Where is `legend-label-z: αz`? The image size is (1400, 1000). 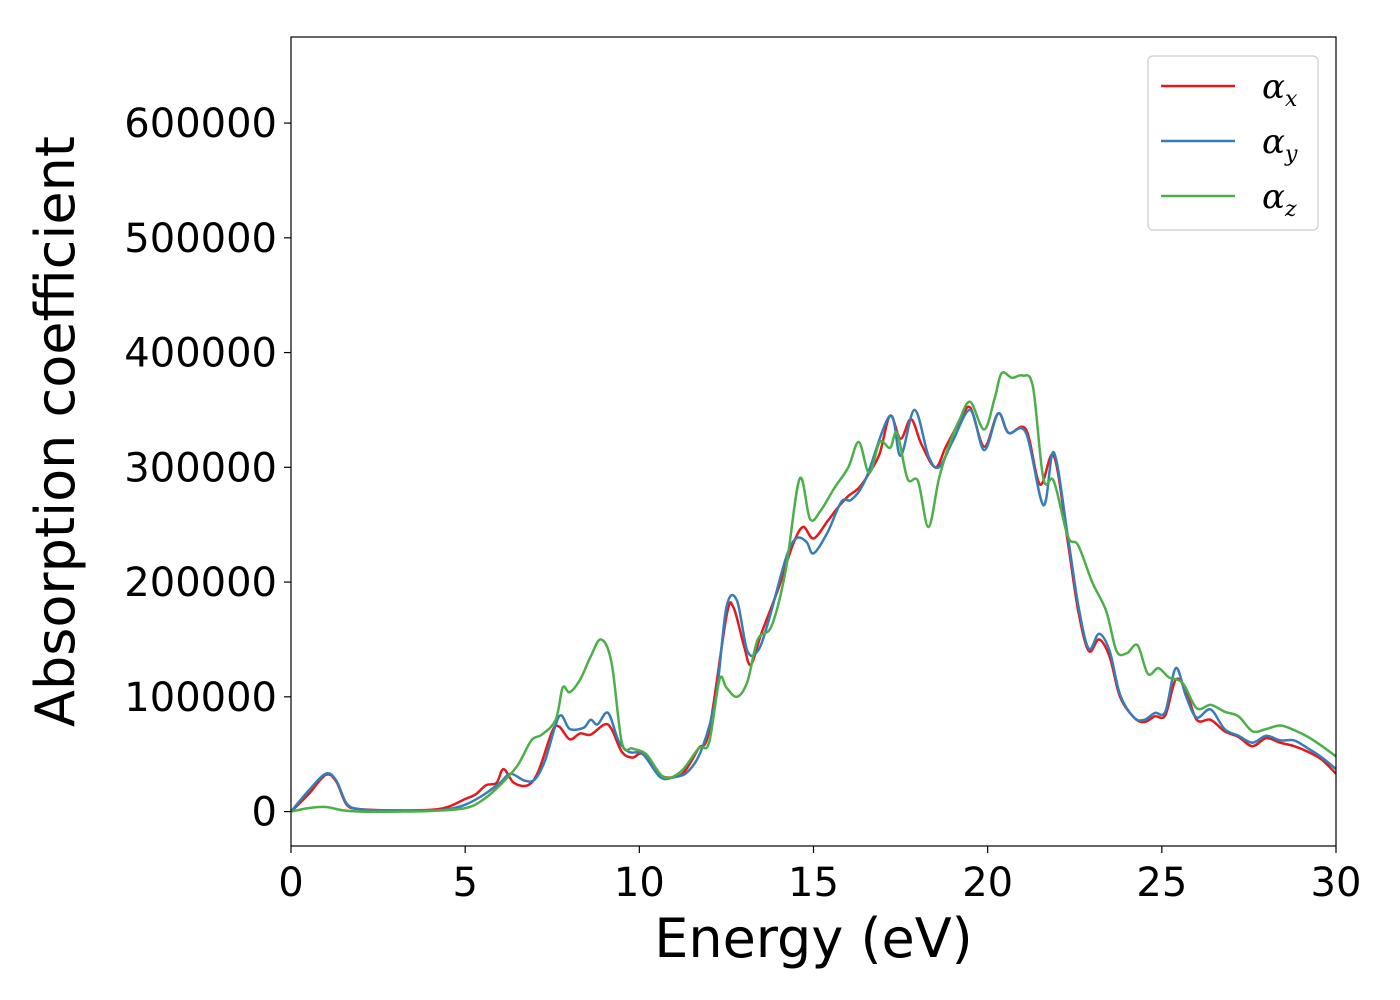 legend-label-z: αz is located at coordinates (1279, 199).